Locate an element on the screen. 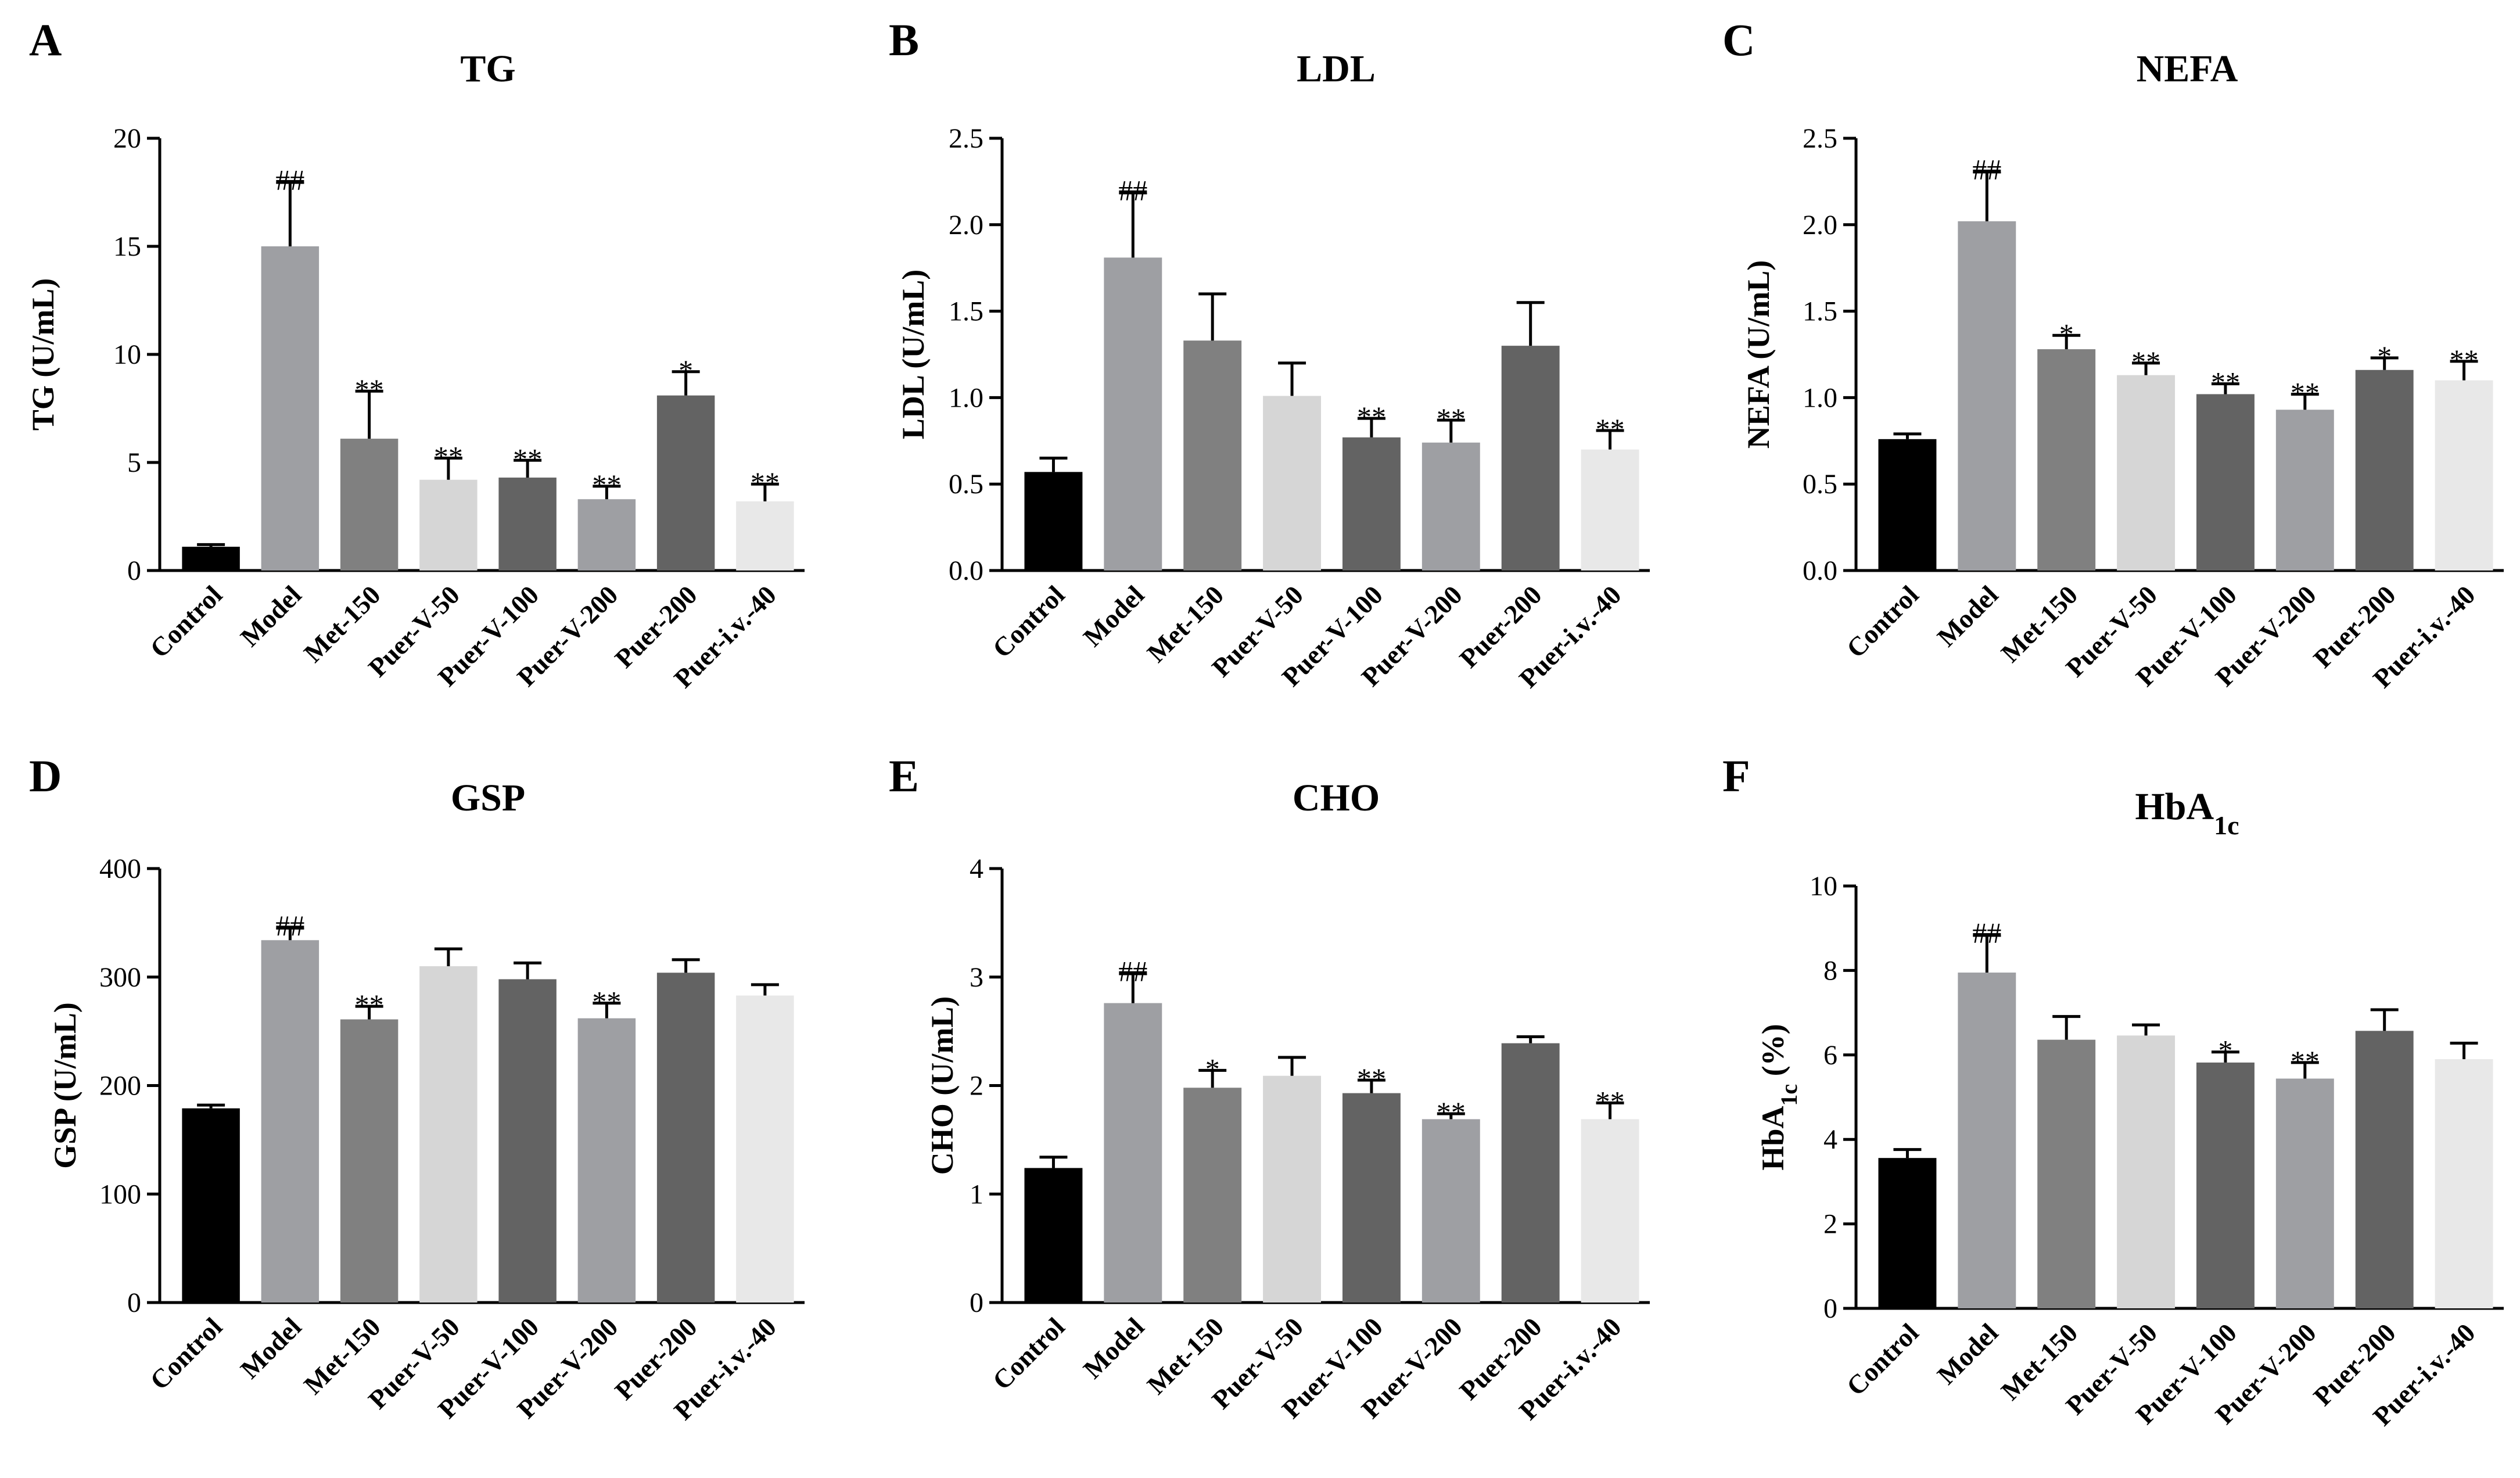  y-tick-label: 20 is located at coordinates (127, 138).